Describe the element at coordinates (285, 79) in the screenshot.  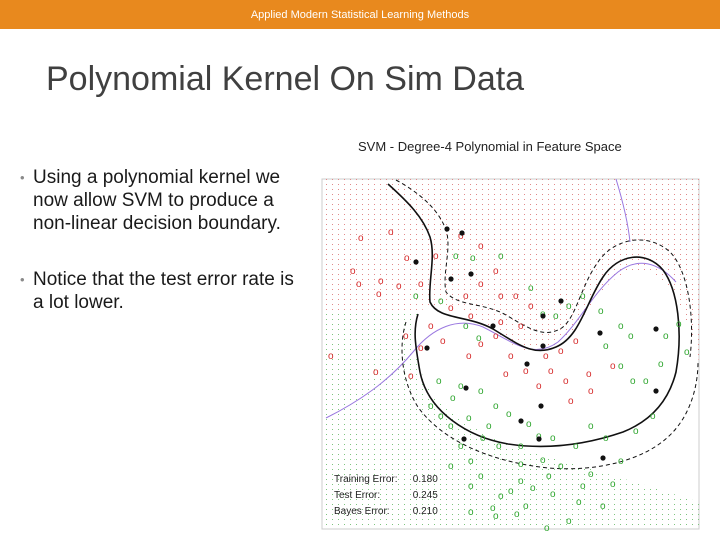
I see `slide-title: Polynomial Kernel On Sim Data` at that location.